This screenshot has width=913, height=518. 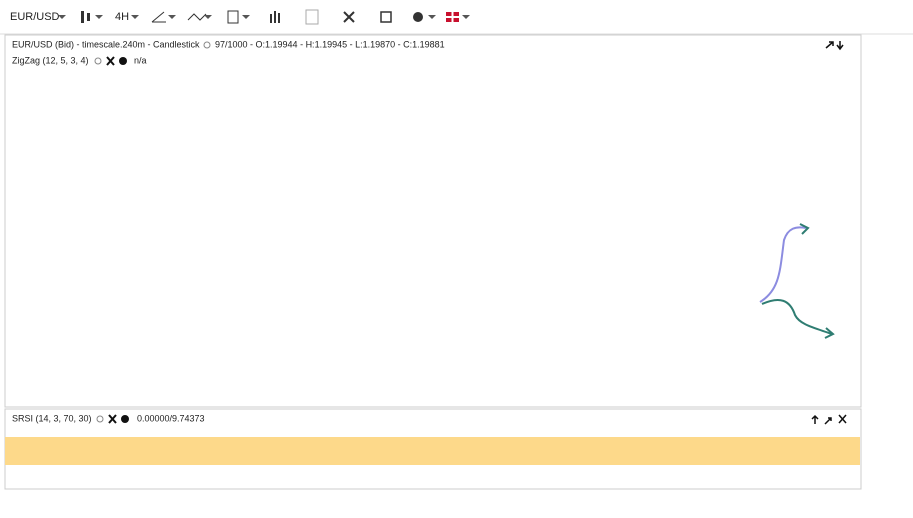 What do you see at coordinates (275, 17) in the screenshot?
I see `indicators-button` at bounding box center [275, 17].